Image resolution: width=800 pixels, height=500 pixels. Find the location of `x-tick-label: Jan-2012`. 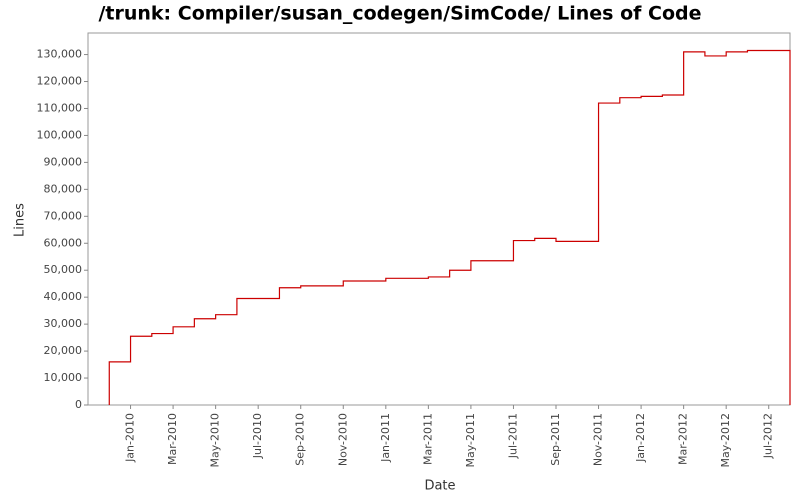

x-tick-label: Jan-2012 is located at coordinates (640, 438).